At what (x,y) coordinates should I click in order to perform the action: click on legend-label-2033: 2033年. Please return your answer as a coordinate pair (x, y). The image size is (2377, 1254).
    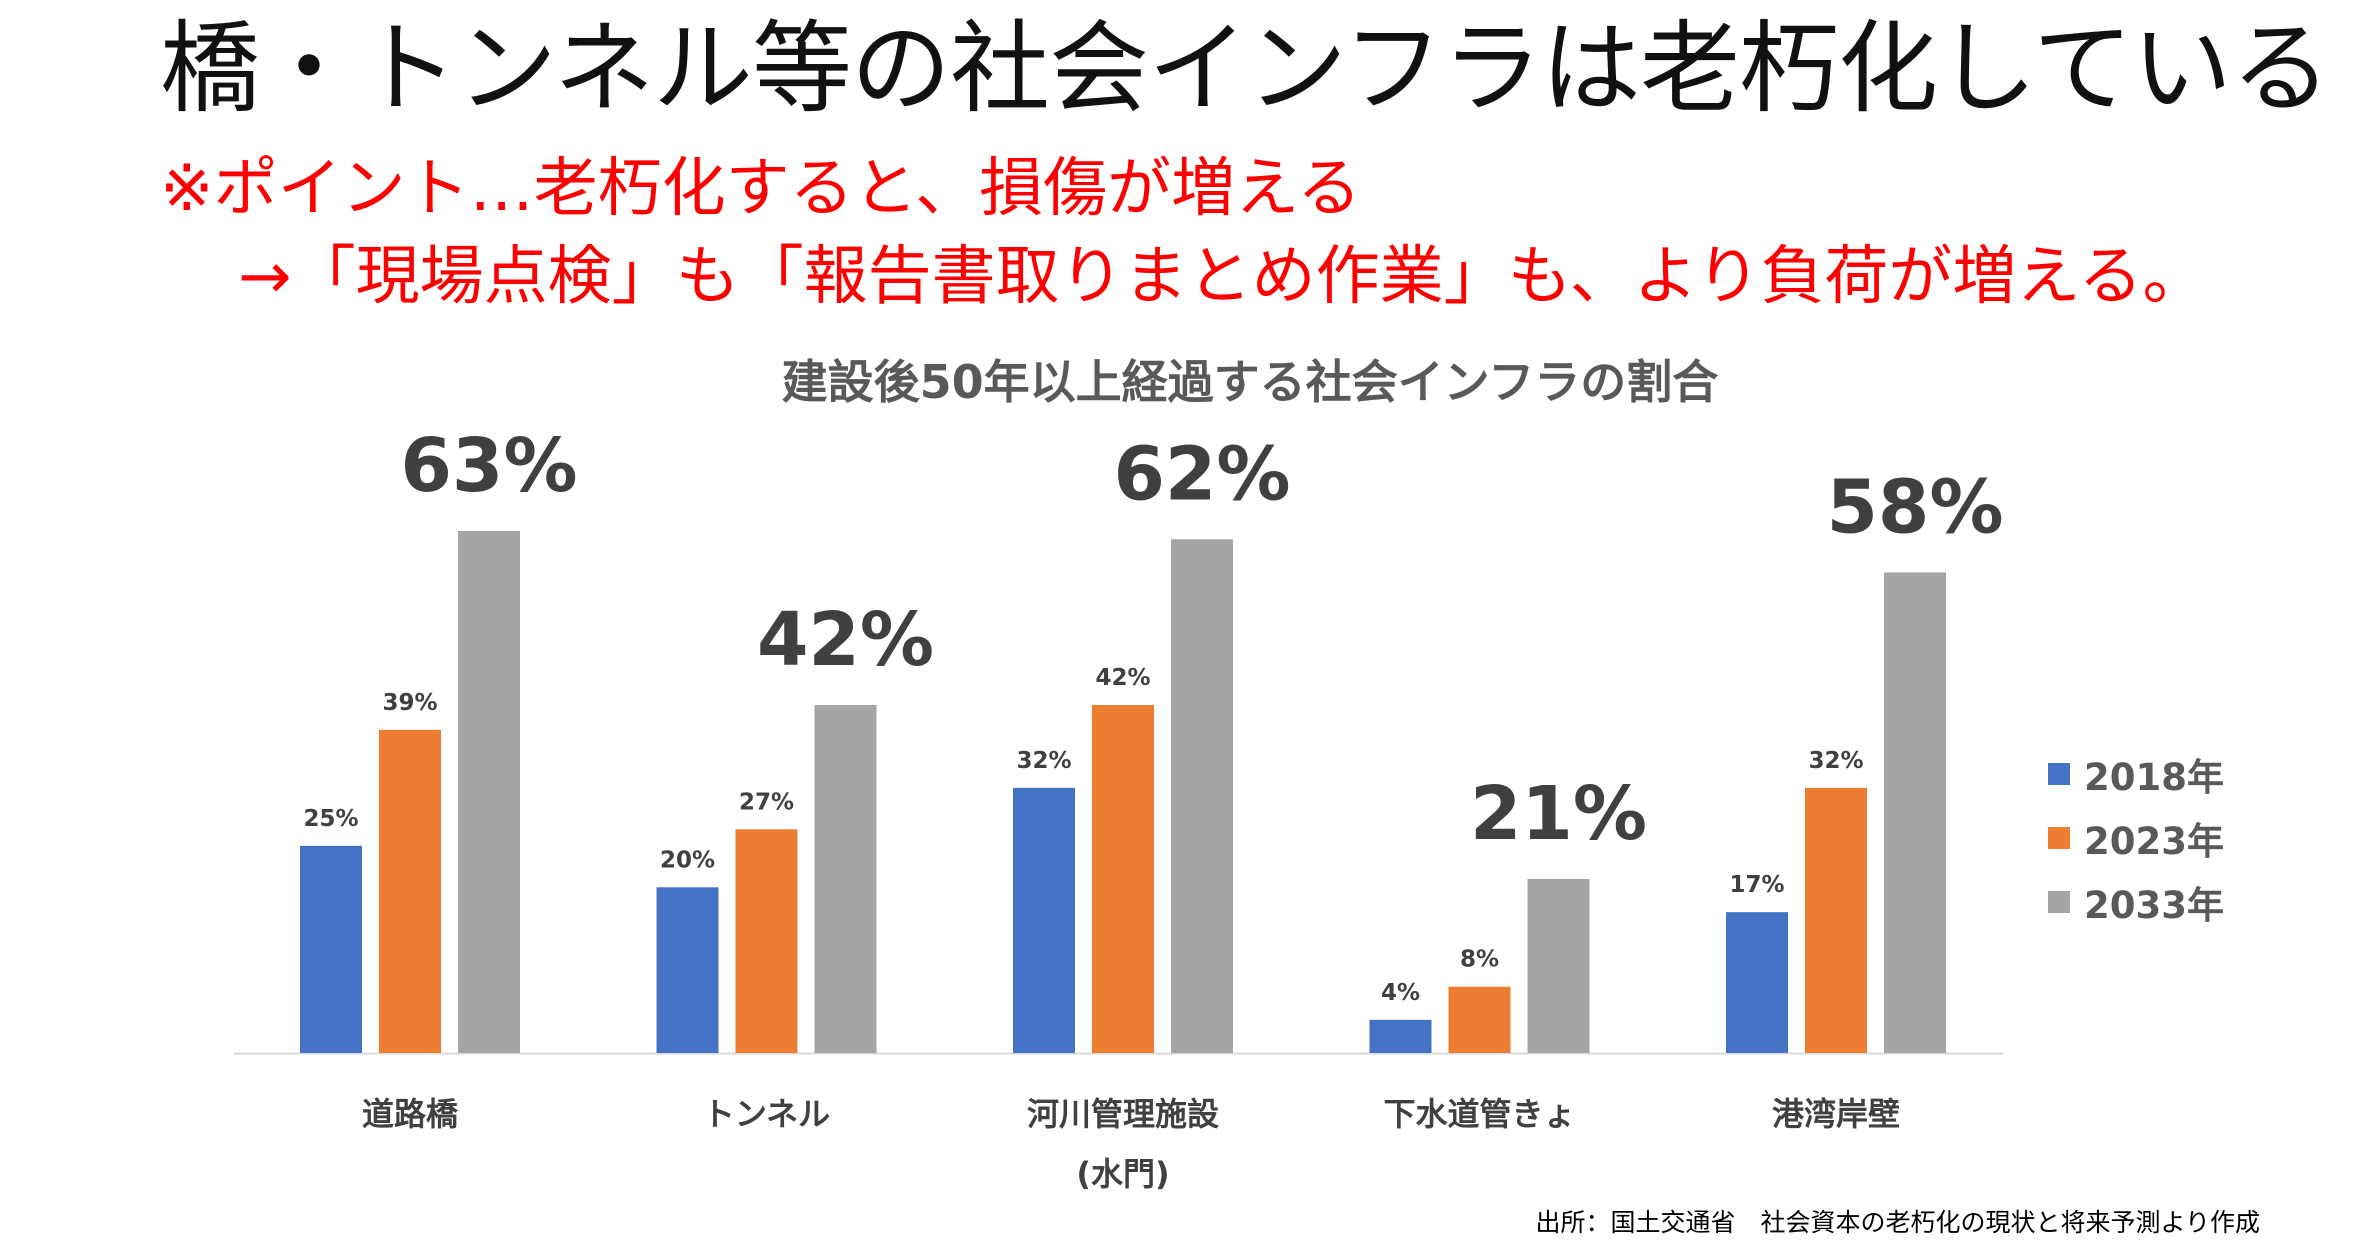
    Looking at the image, I should click on (2154, 905).